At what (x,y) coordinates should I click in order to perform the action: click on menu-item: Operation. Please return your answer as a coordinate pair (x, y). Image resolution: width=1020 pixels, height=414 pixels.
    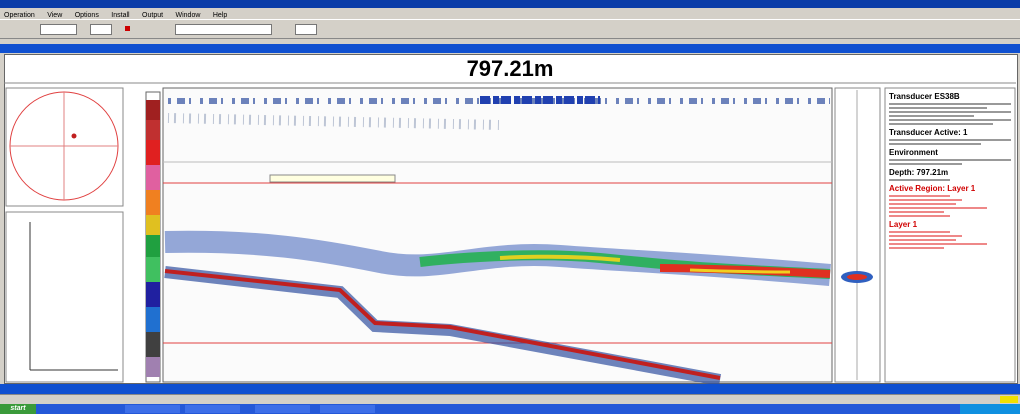
    Looking at the image, I should click on (19, 15).